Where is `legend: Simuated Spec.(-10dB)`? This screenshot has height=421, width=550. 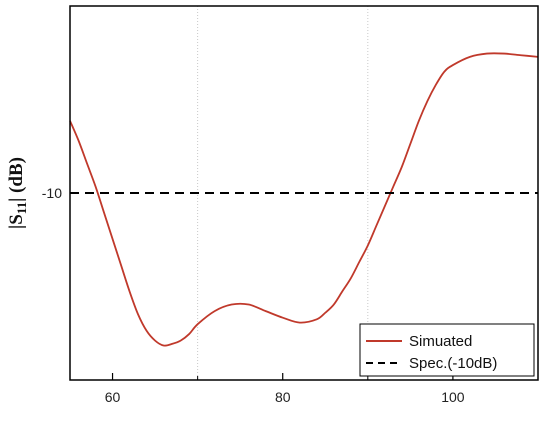
legend: Simuated Spec.(-10dB) is located at coordinates (447, 350).